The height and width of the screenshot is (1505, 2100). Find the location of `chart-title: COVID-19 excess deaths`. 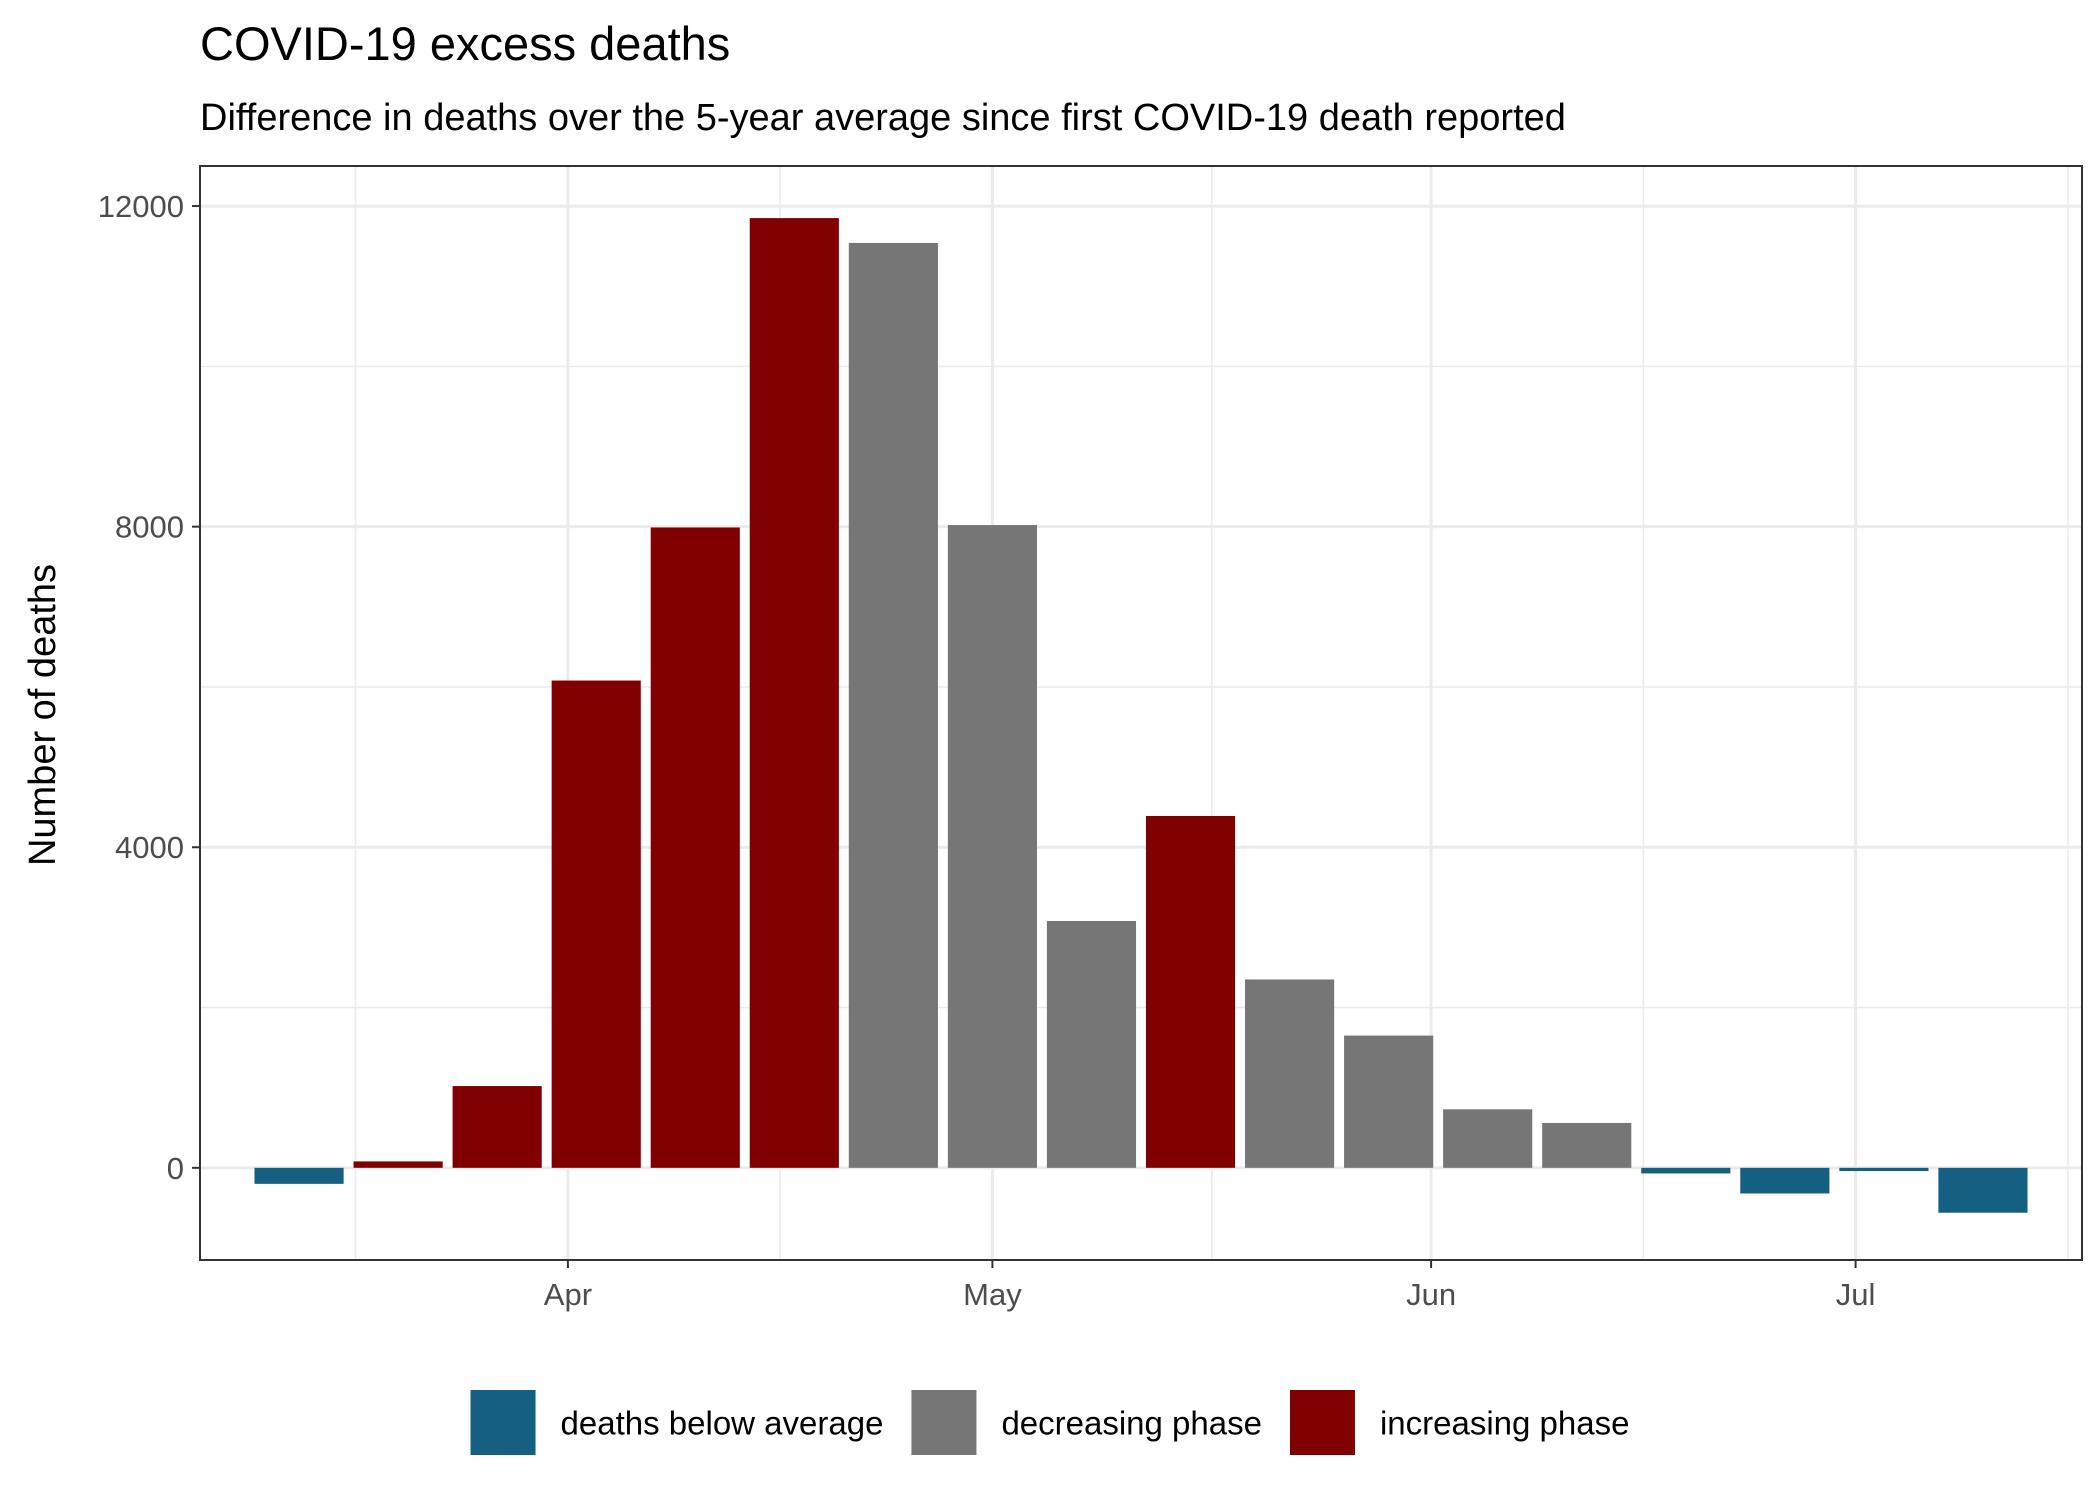

chart-title: COVID-19 excess deaths is located at coordinates (465, 43).